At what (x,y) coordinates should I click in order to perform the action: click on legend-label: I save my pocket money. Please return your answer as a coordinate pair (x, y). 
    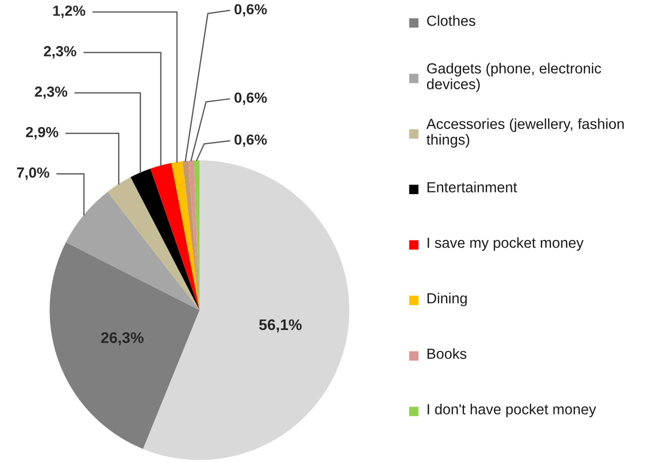
    Looking at the image, I should click on (506, 244).